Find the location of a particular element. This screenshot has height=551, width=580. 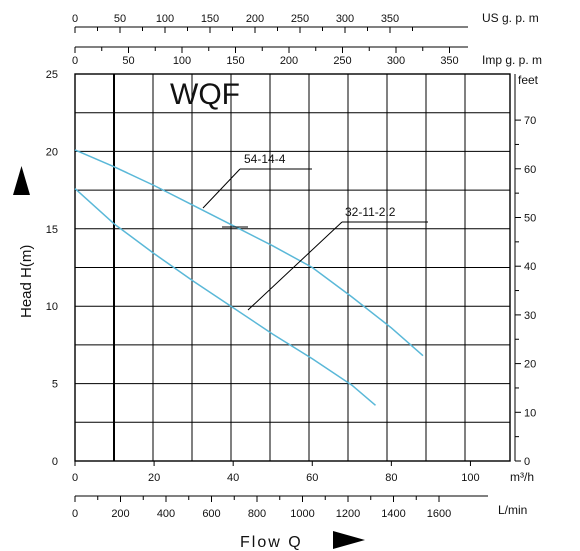

y-tick-label: 5 is located at coordinates (55, 385).